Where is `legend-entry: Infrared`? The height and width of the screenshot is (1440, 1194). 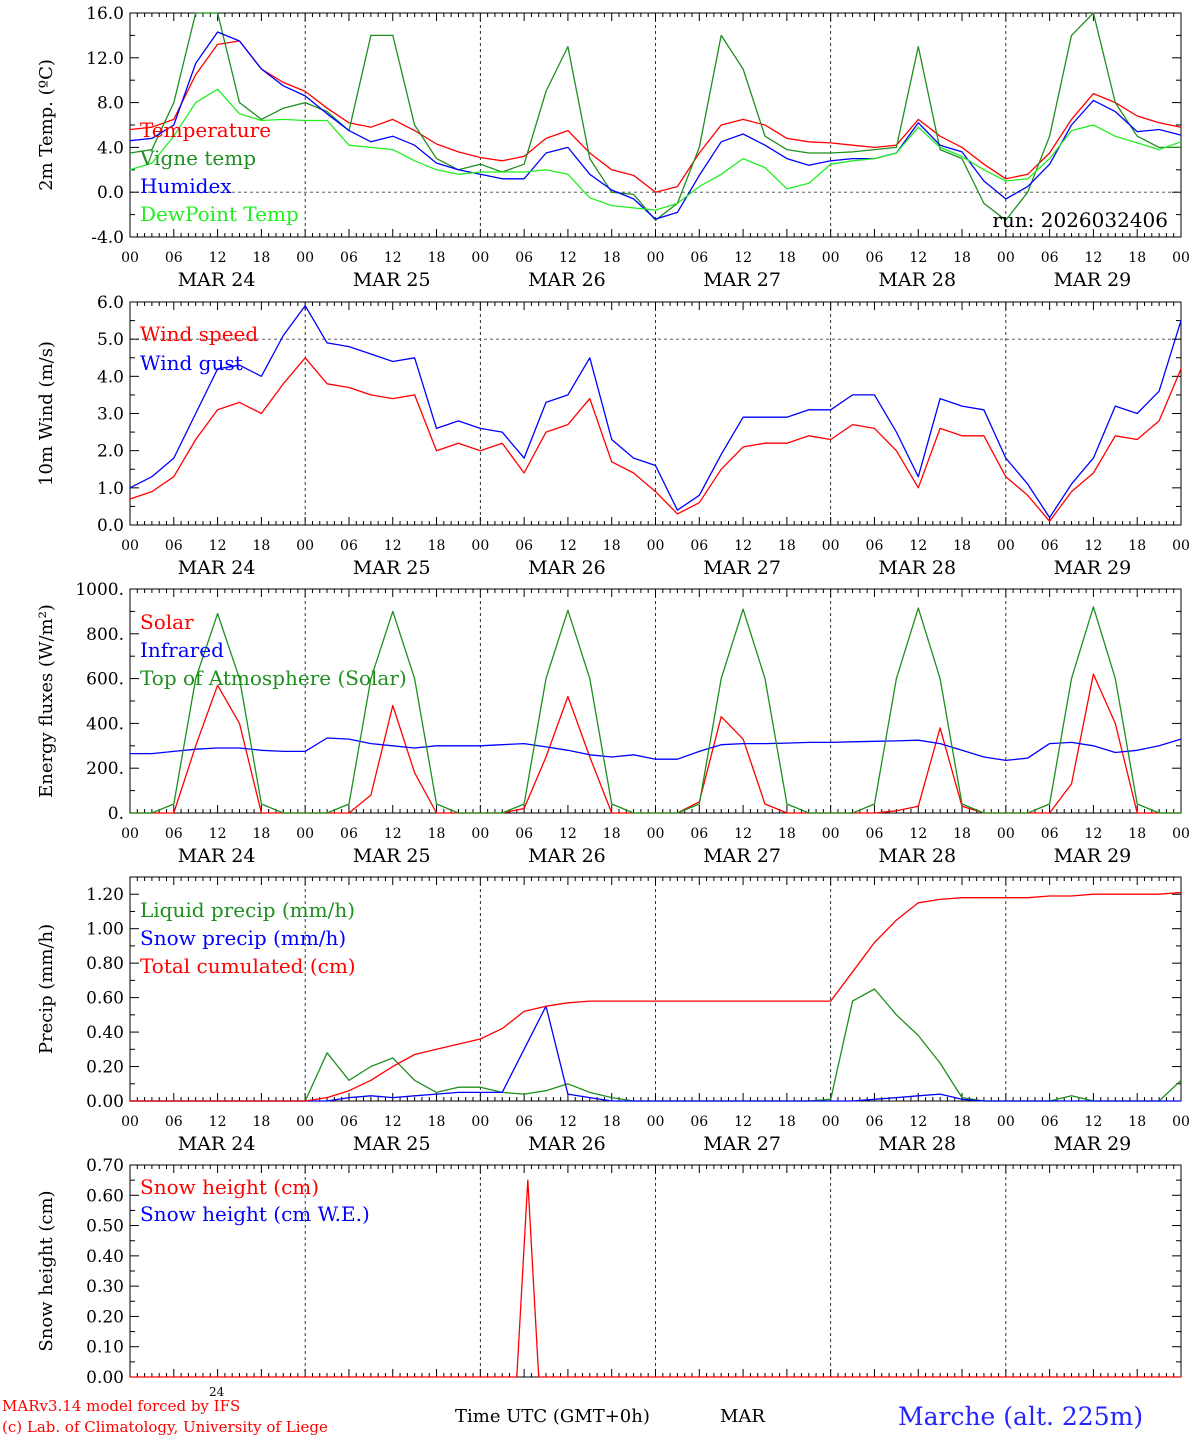
legend-entry: Infrared is located at coordinates (182, 650).